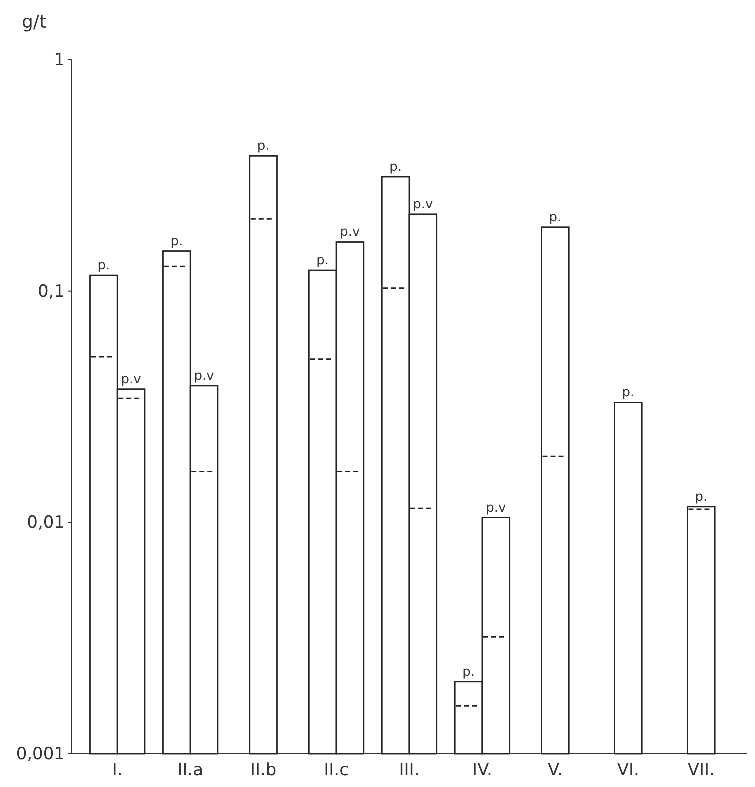  I want to click on x-tick-label: V., so click(555, 770).